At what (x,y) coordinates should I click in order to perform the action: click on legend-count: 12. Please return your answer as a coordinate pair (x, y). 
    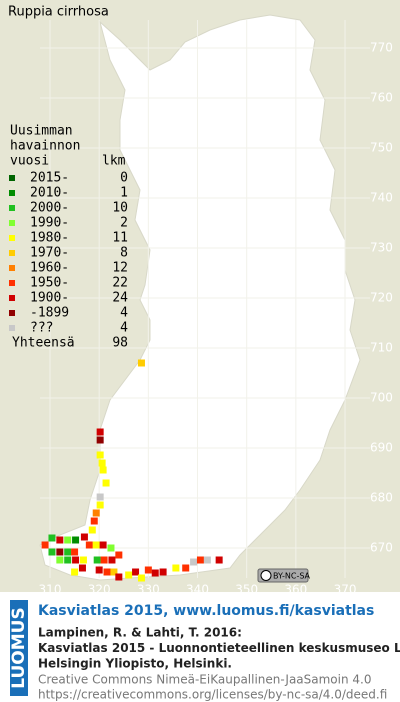
    Looking at the image, I should click on (120, 268).